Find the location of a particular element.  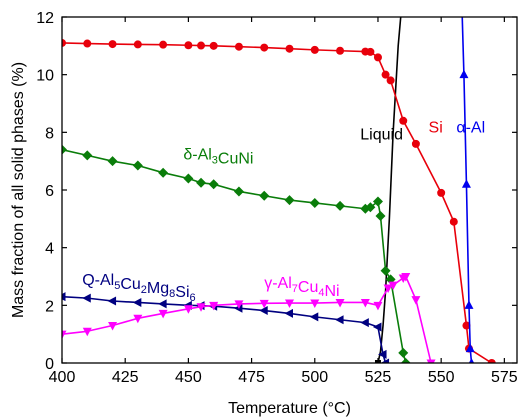

x-tick-label-5: 525 is located at coordinates (378, 377).